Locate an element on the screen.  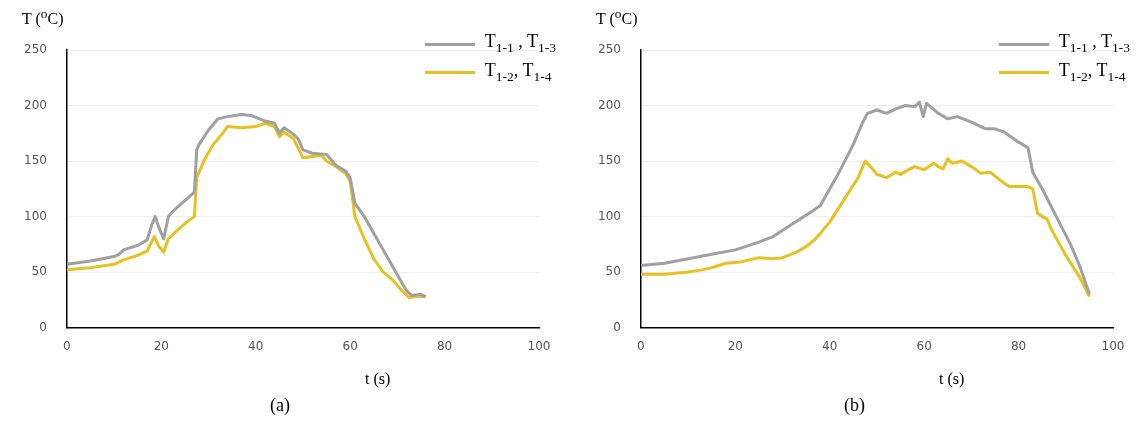
text: (a) is located at coordinates (280, 405).